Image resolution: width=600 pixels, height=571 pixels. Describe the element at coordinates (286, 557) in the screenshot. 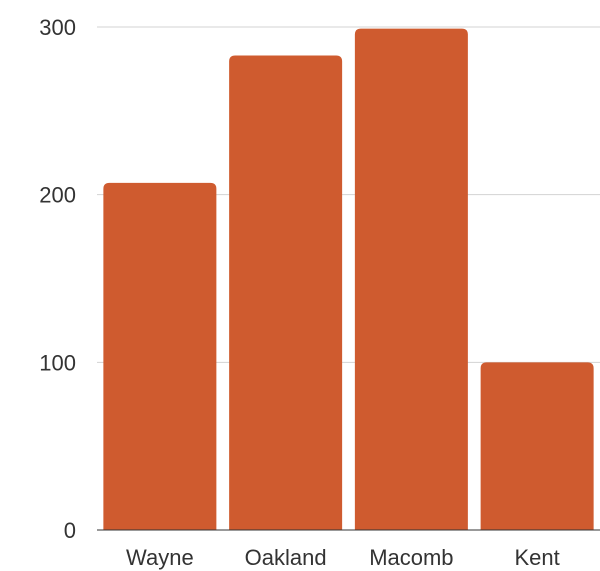

I see `x-tick-label-oakland: Oakland` at that location.